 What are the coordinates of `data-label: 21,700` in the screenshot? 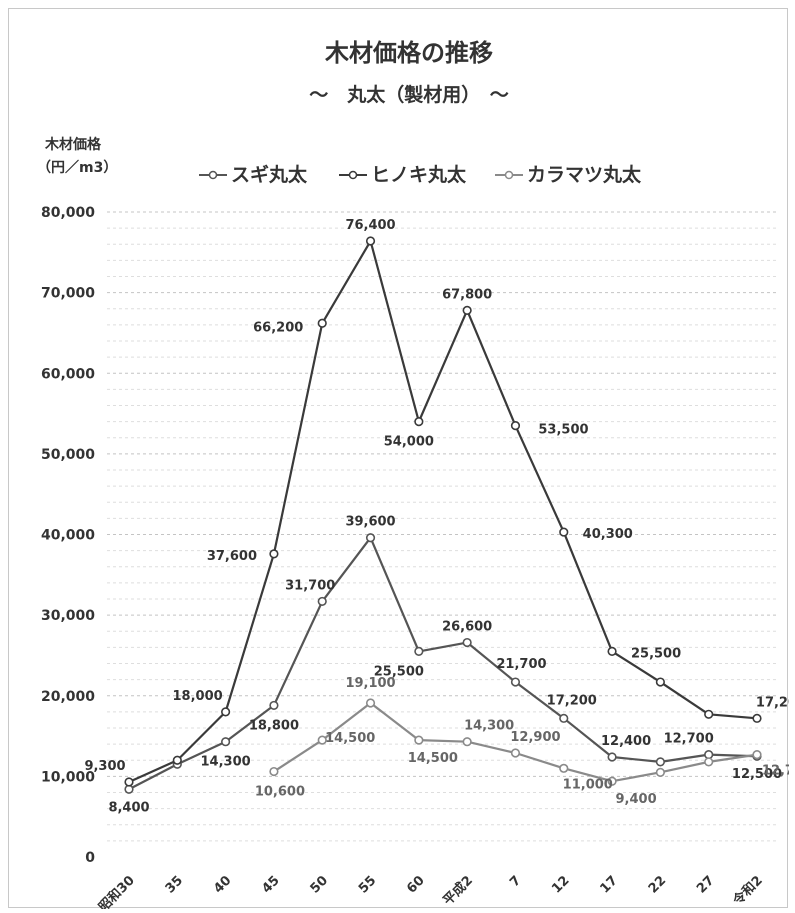 It's located at (521, 664).